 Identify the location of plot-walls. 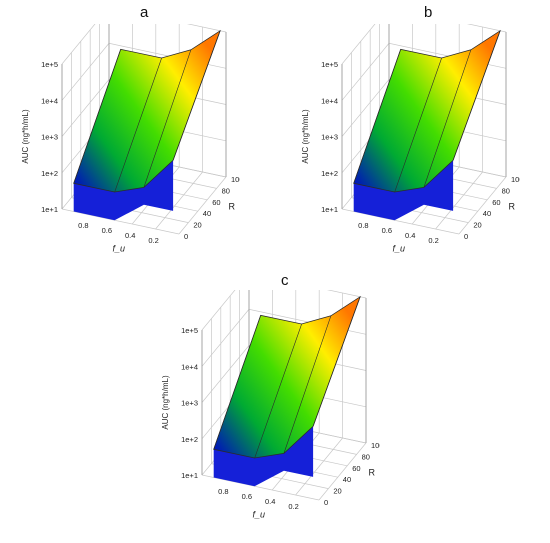
(424, 120).